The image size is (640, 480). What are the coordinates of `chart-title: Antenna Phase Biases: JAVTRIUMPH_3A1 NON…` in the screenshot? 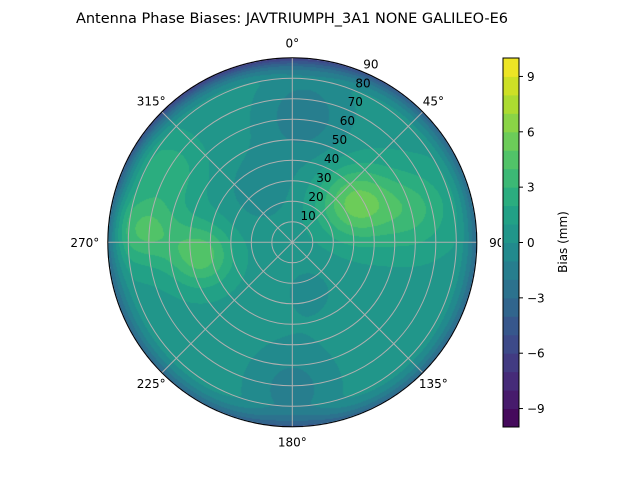 It's located at (292, 19).